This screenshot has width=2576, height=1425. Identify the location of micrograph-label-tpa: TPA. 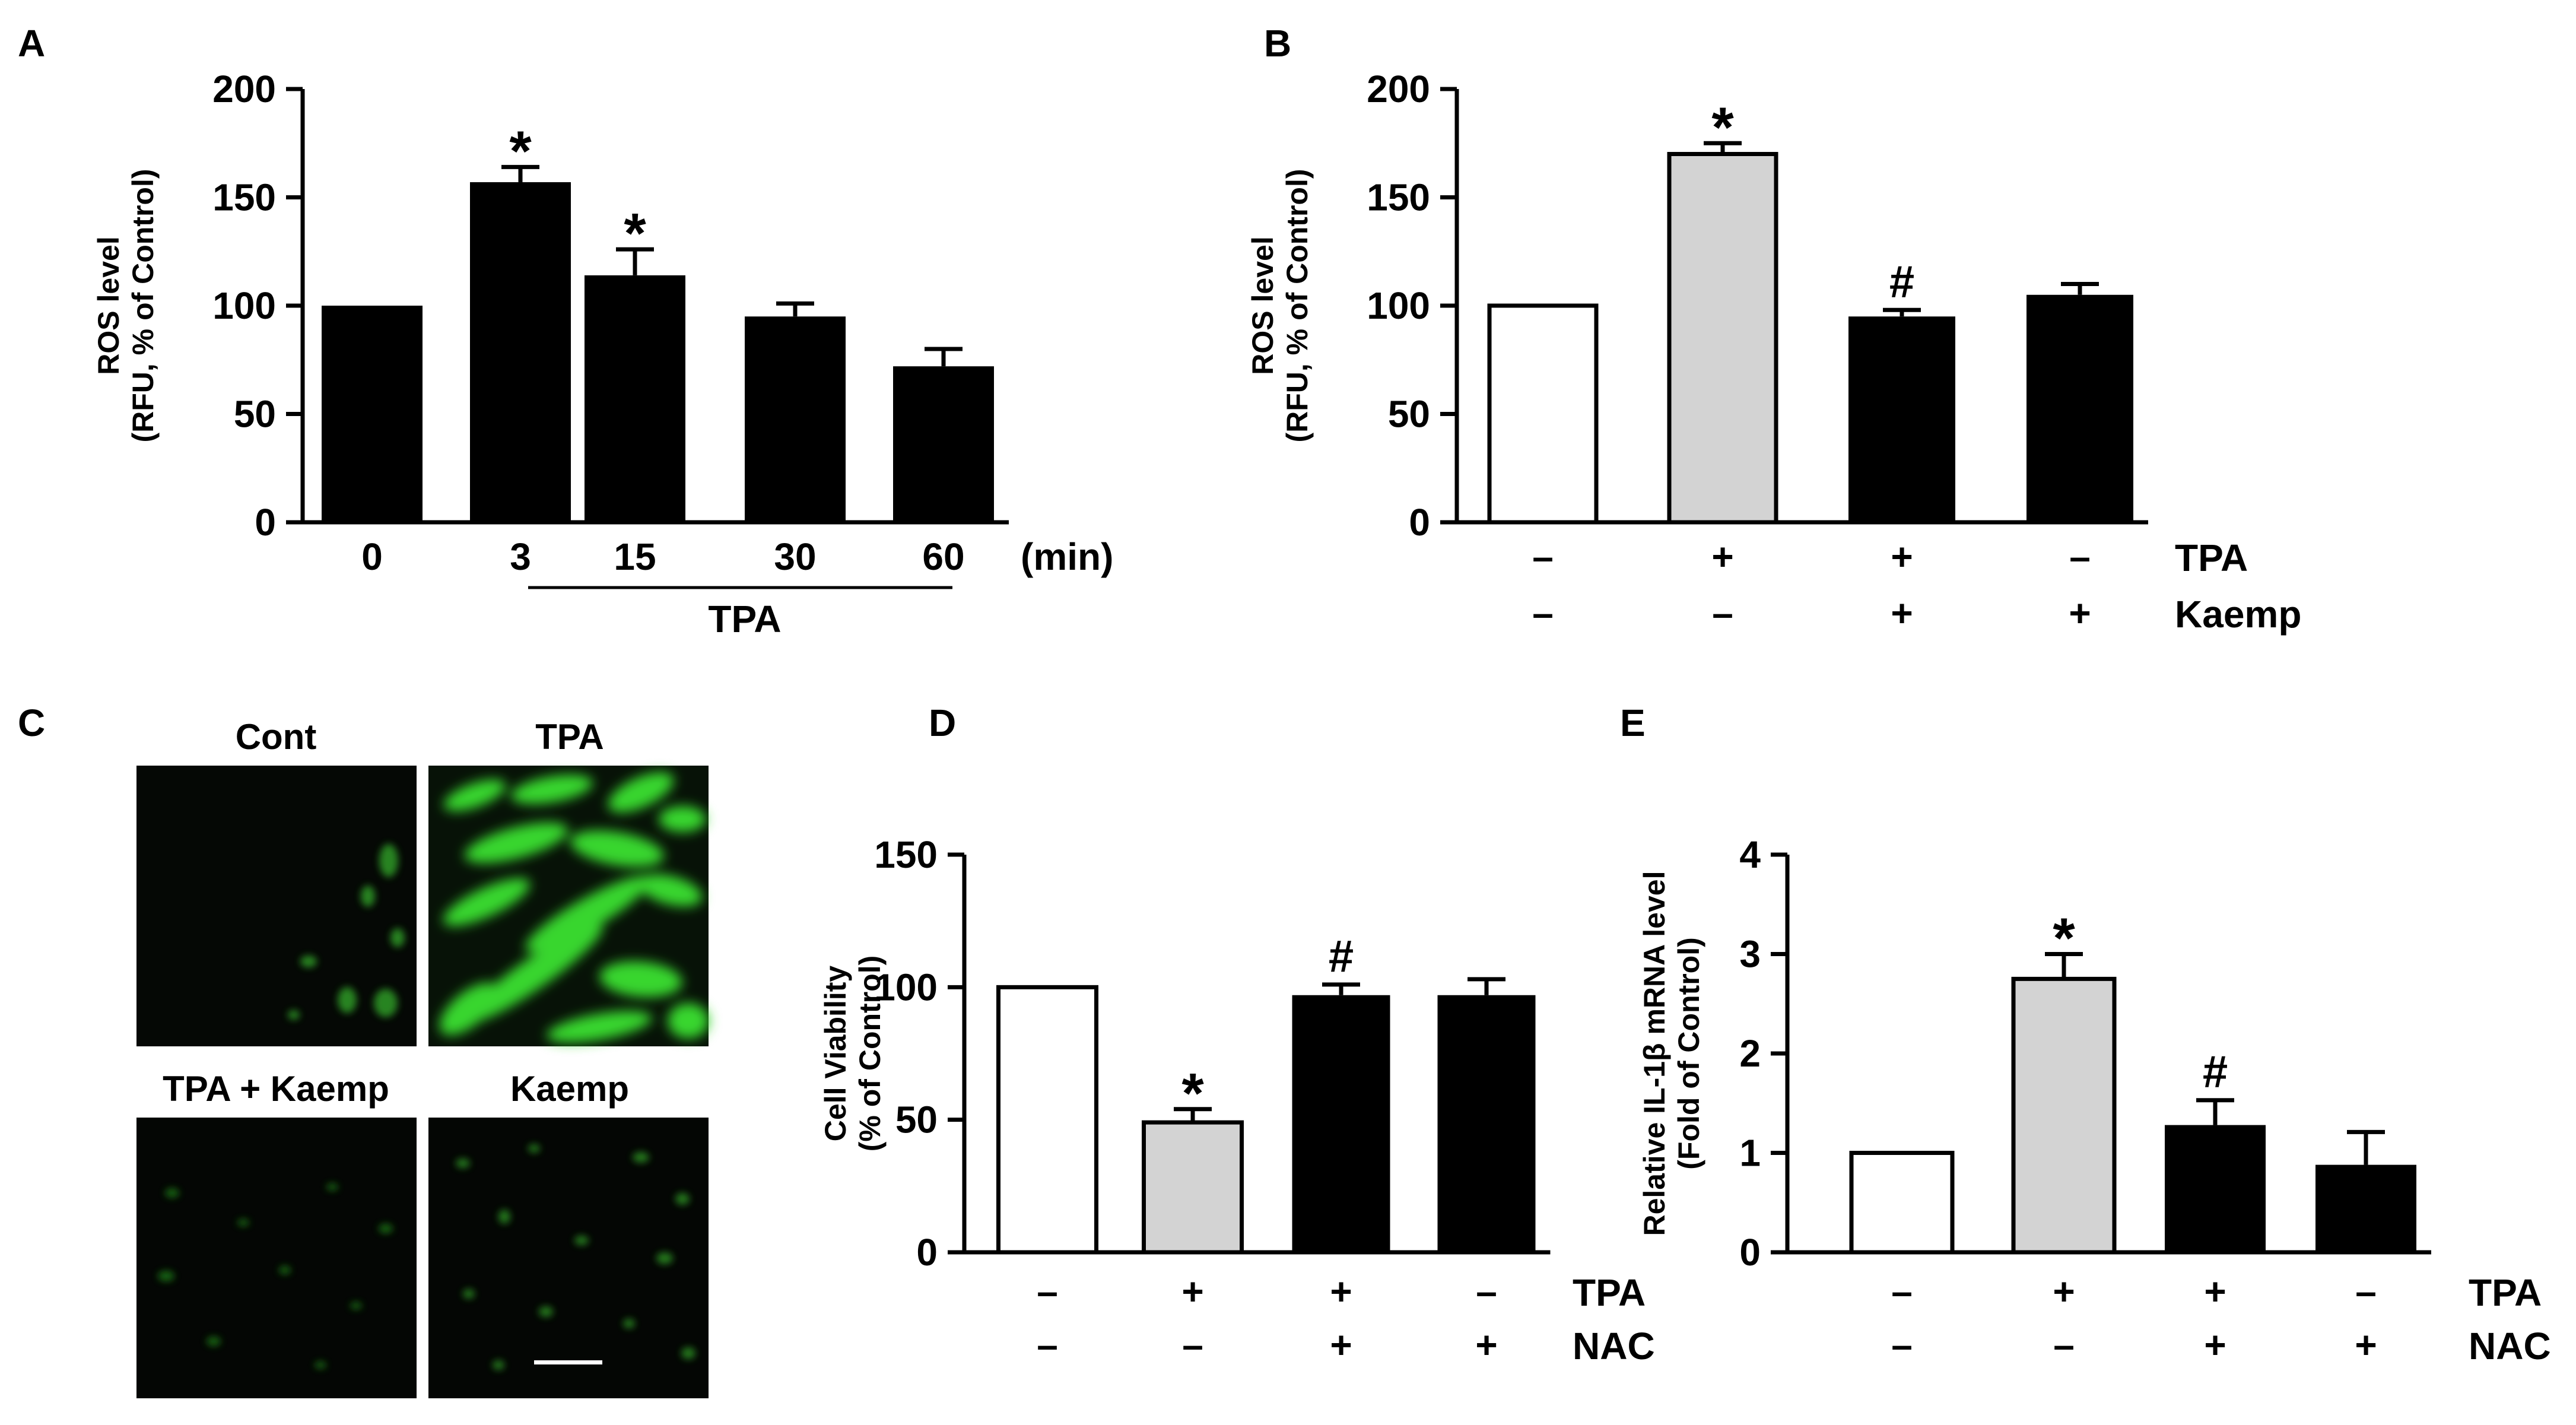
(569, 737).